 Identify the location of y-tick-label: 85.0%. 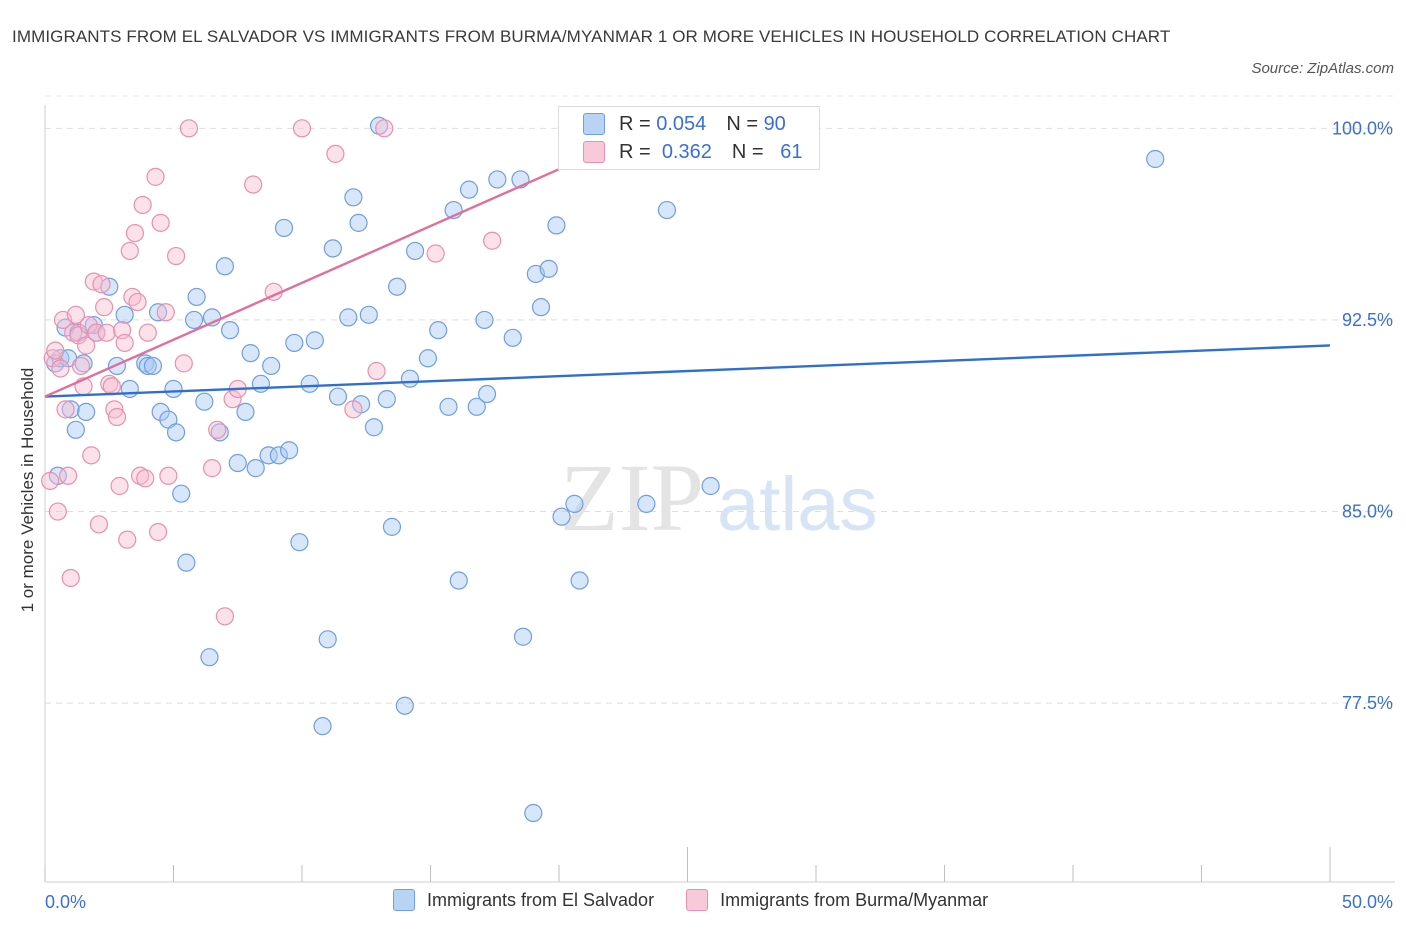
(1367, 512).